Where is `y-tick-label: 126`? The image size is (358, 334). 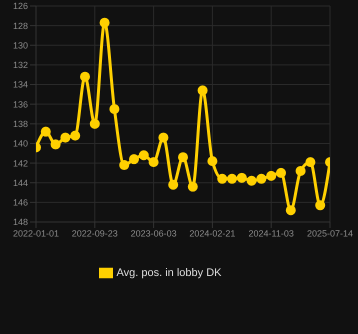
y-tick-label: 126 is located at coordinates (20, 6).